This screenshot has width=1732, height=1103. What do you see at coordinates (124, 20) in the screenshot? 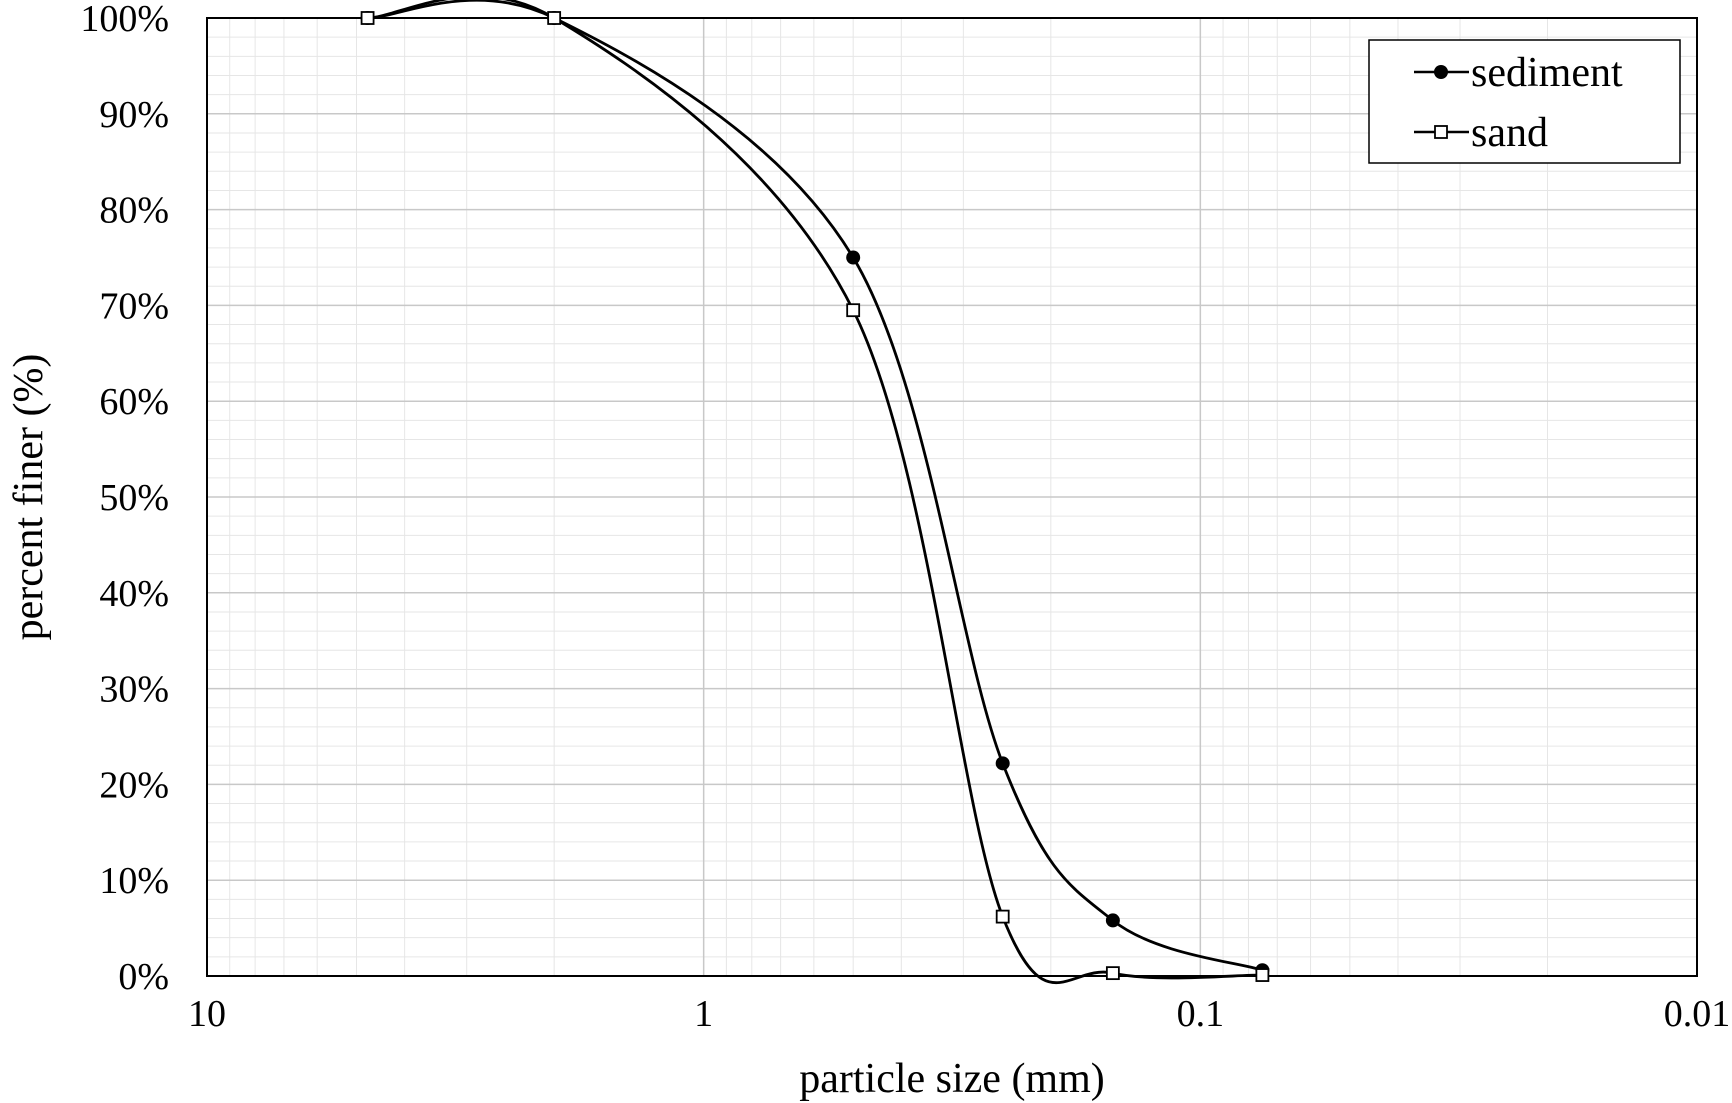
I see `y-tick-label: 100%` at bounding box center [124, 20].